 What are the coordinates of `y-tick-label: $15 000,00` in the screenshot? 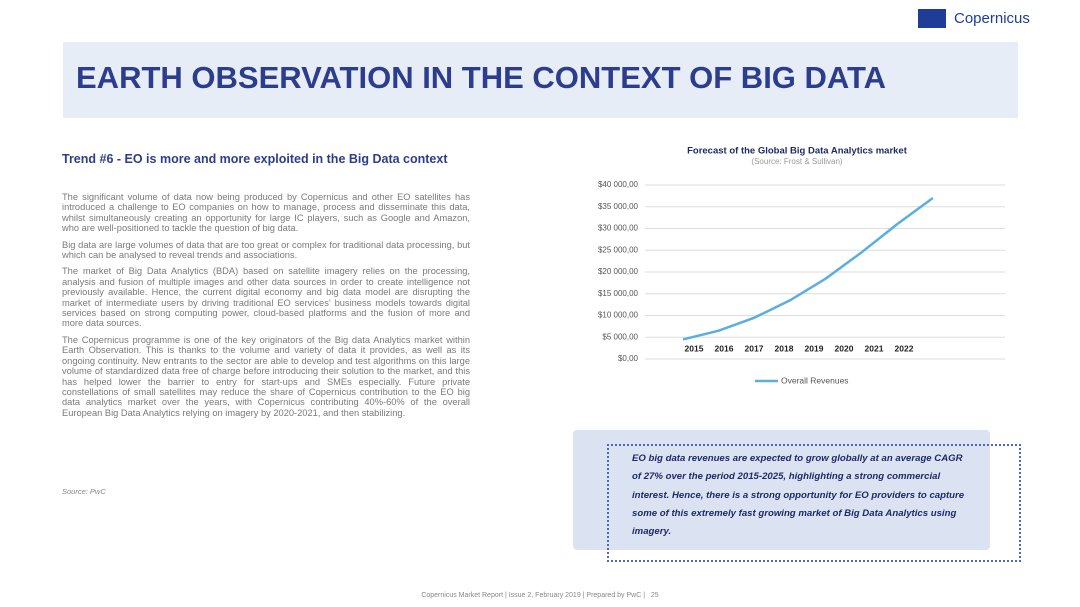 It's located at (618, 293).